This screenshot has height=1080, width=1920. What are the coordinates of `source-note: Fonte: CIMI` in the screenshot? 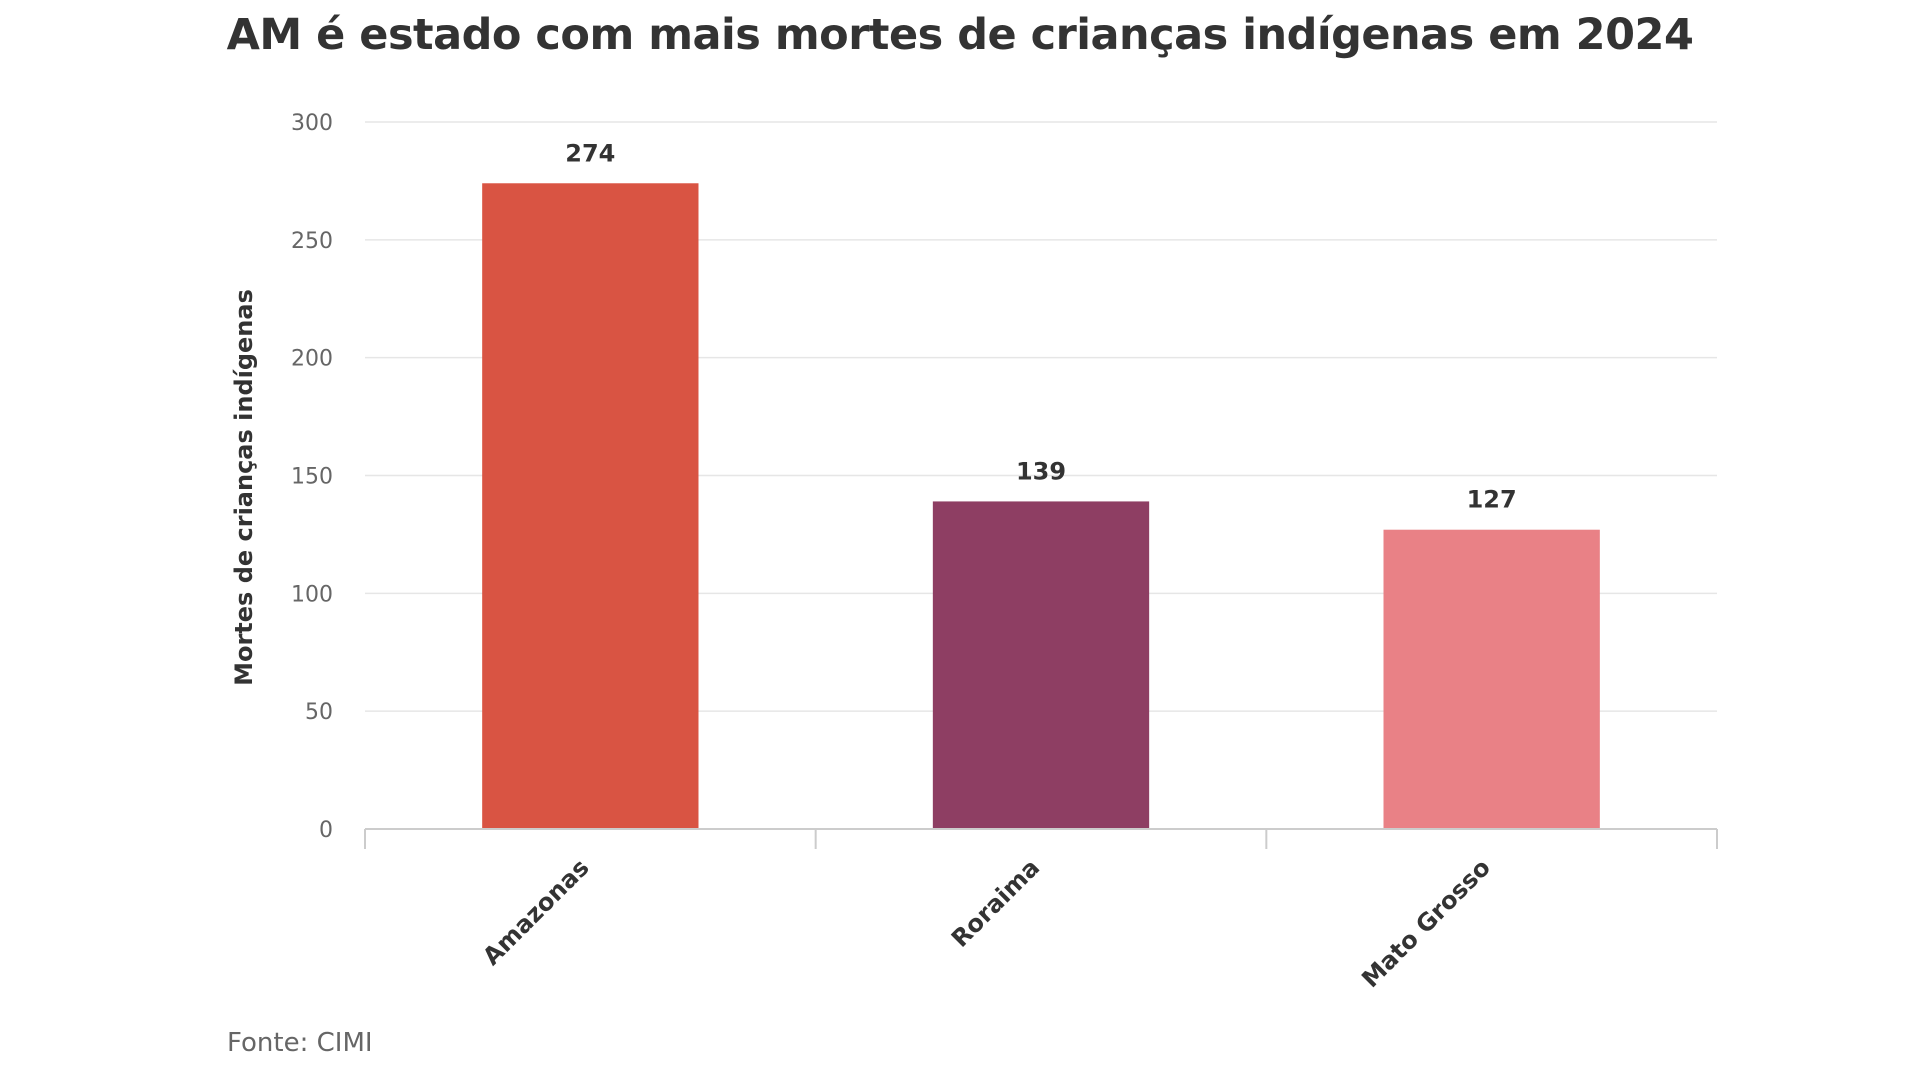 It's located at (300, 1043).